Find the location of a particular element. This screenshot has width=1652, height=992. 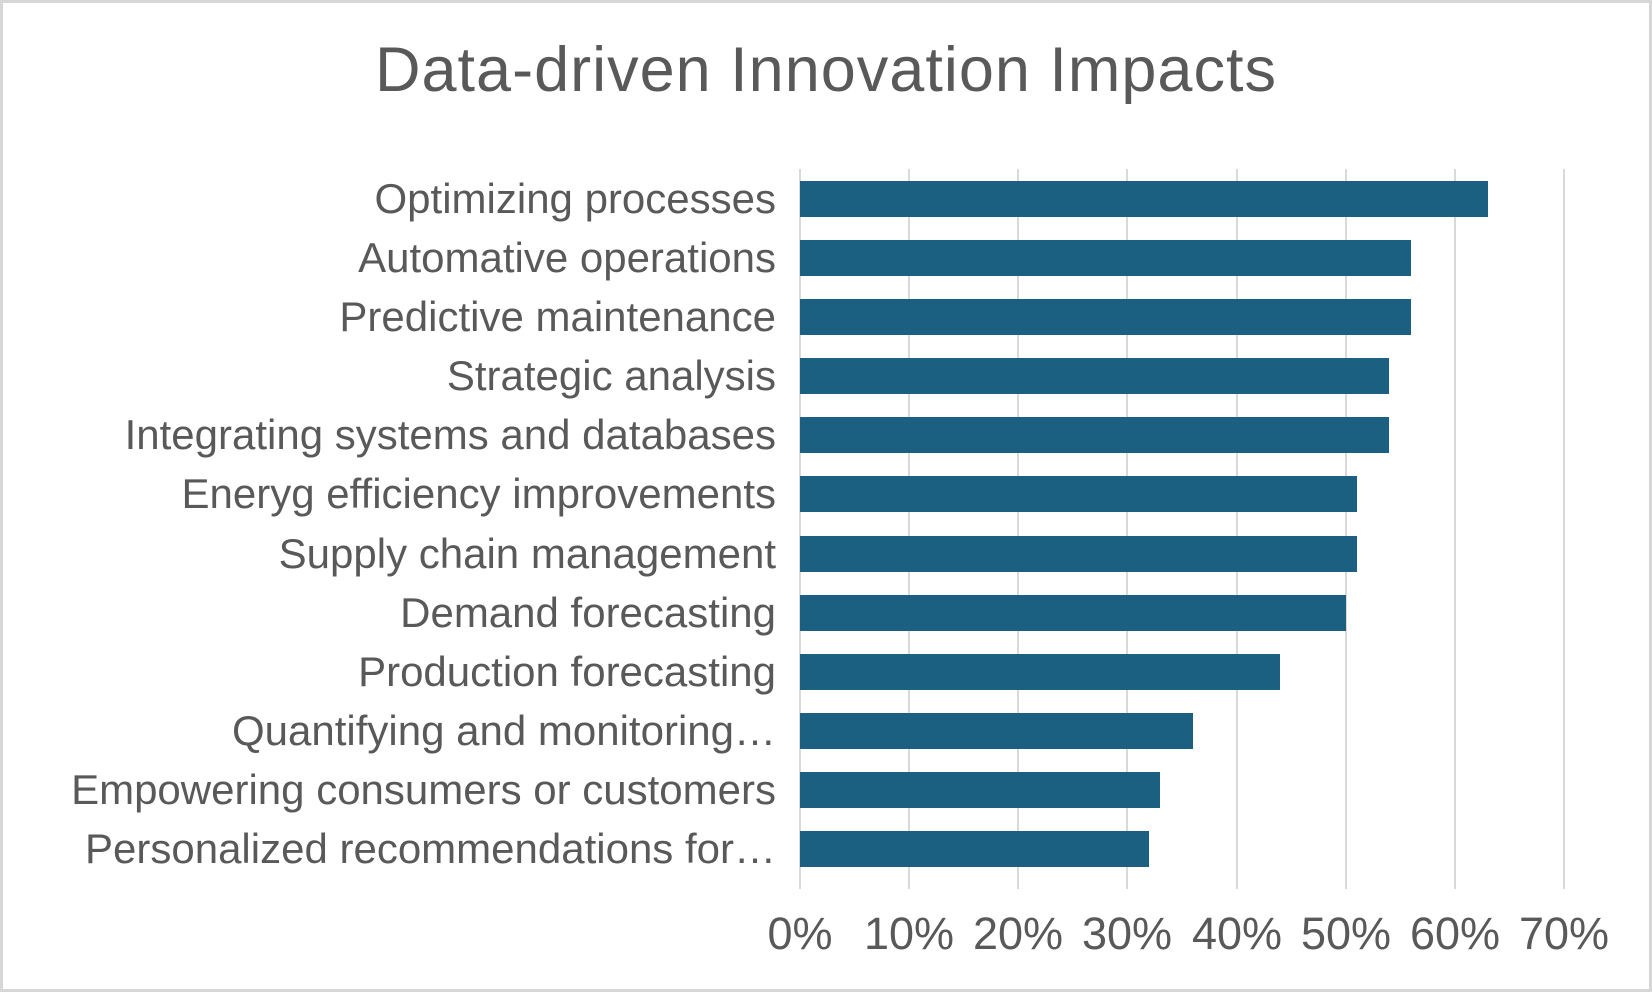

category-row: Supply chain management is located at coordinates (389, 553).